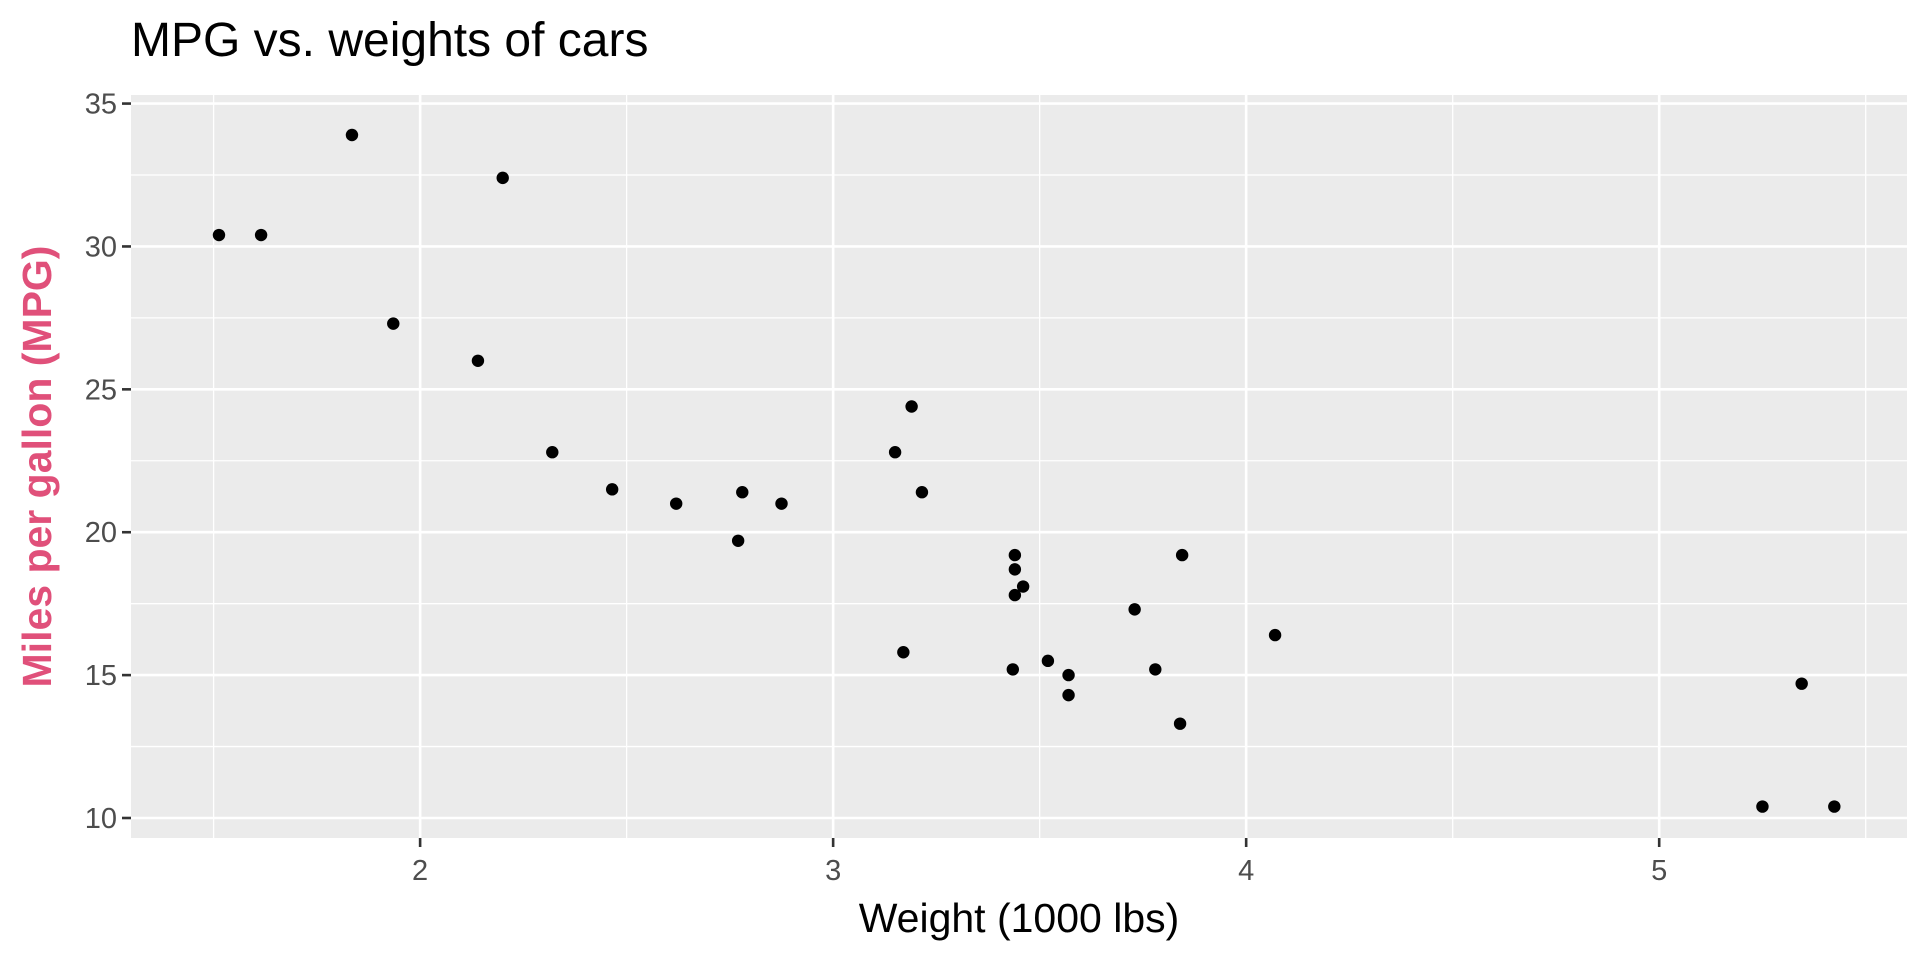 The image size is (1920, 960). What do you see at coordinates (1246, 871) in the screenshot?
I see `x-tick-label: 4` at bounding box center [1246, 871].